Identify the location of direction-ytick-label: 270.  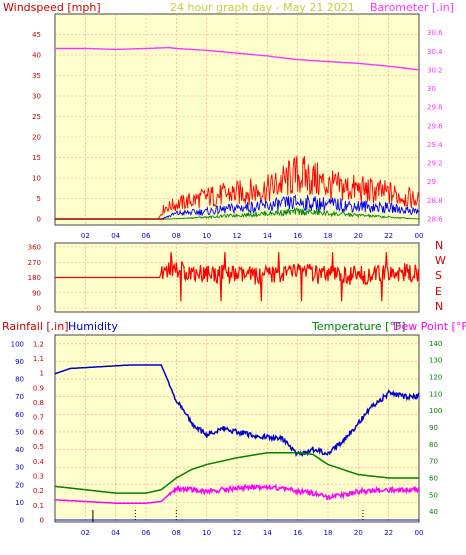
(34, 263).